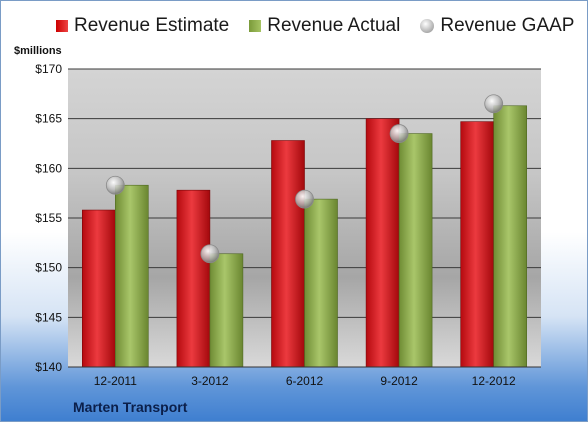  I want to click on x-tick-label: 9-2012, so click(399, 381).